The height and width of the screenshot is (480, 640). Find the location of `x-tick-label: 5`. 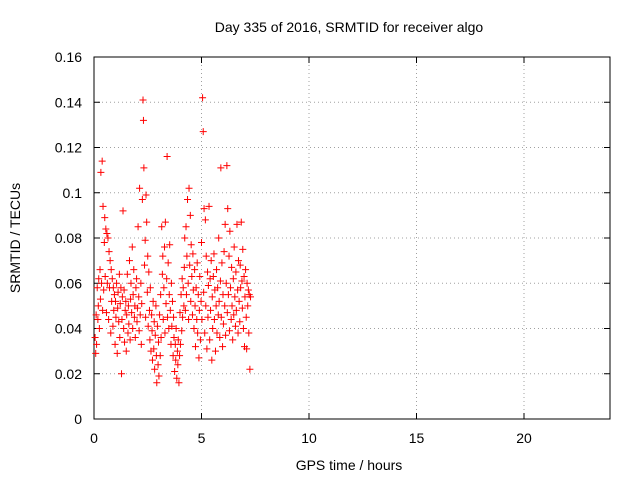

x-tick-label: 5 is located at coordinates (202, 438).